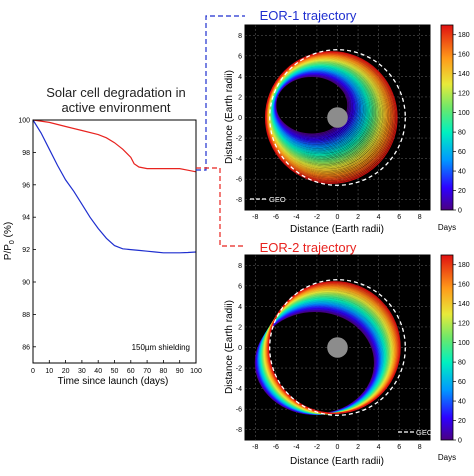  Describe the element at coordinates (461, 353) in the screenshot. I see `eor2-colorbar-ticks: 0 20 40 60 80 100 120 140 160 180` at that location.